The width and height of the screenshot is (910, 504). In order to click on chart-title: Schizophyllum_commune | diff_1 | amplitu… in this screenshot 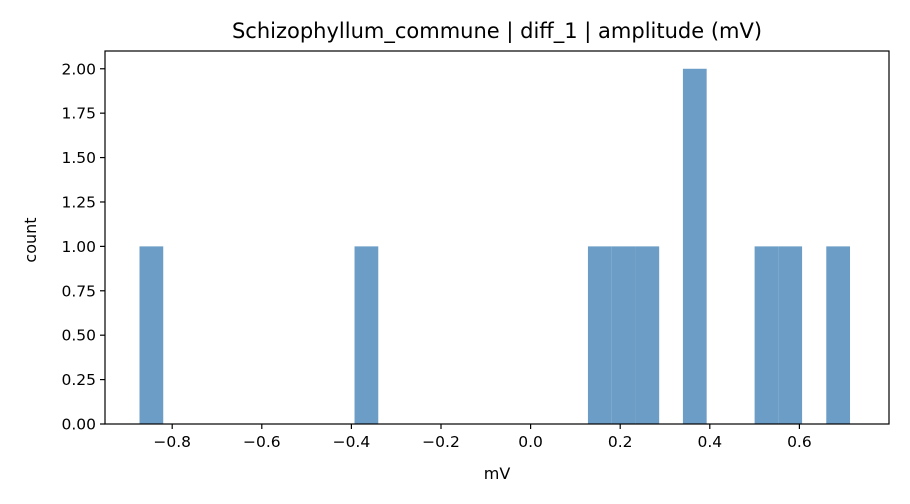, I will do `click(497, 31)`.